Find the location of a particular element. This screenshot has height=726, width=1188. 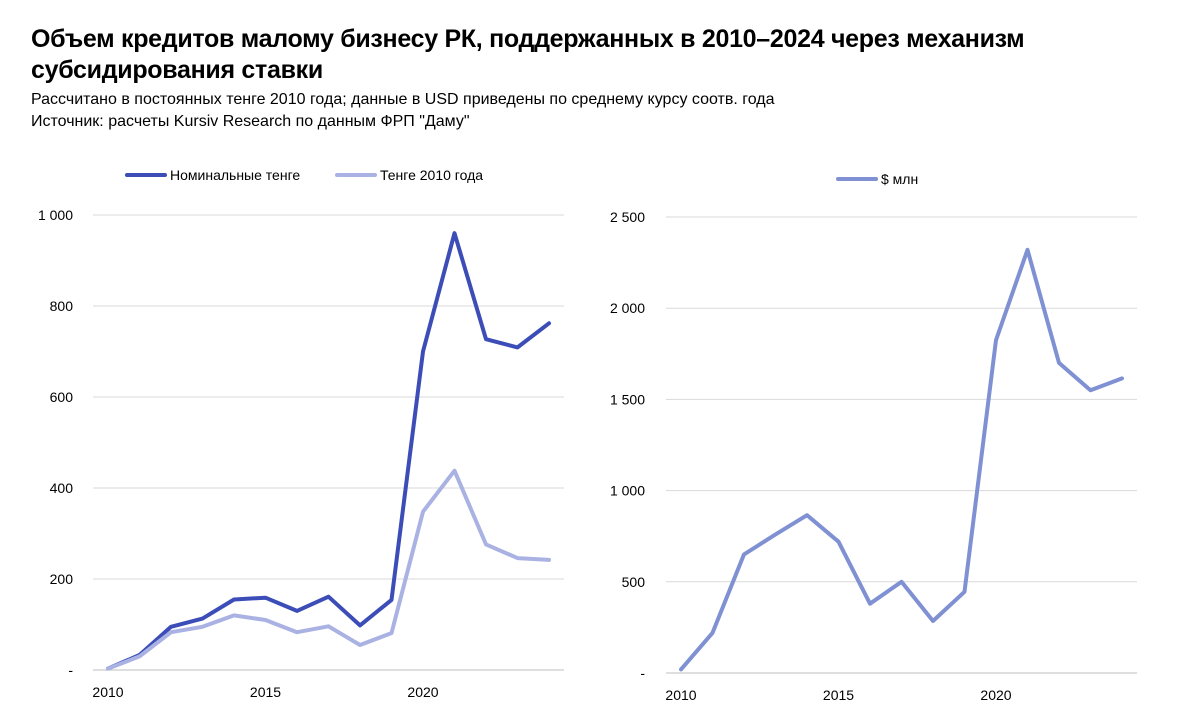

y-tick-label: 2 000 is located at coordinates (627, 308).